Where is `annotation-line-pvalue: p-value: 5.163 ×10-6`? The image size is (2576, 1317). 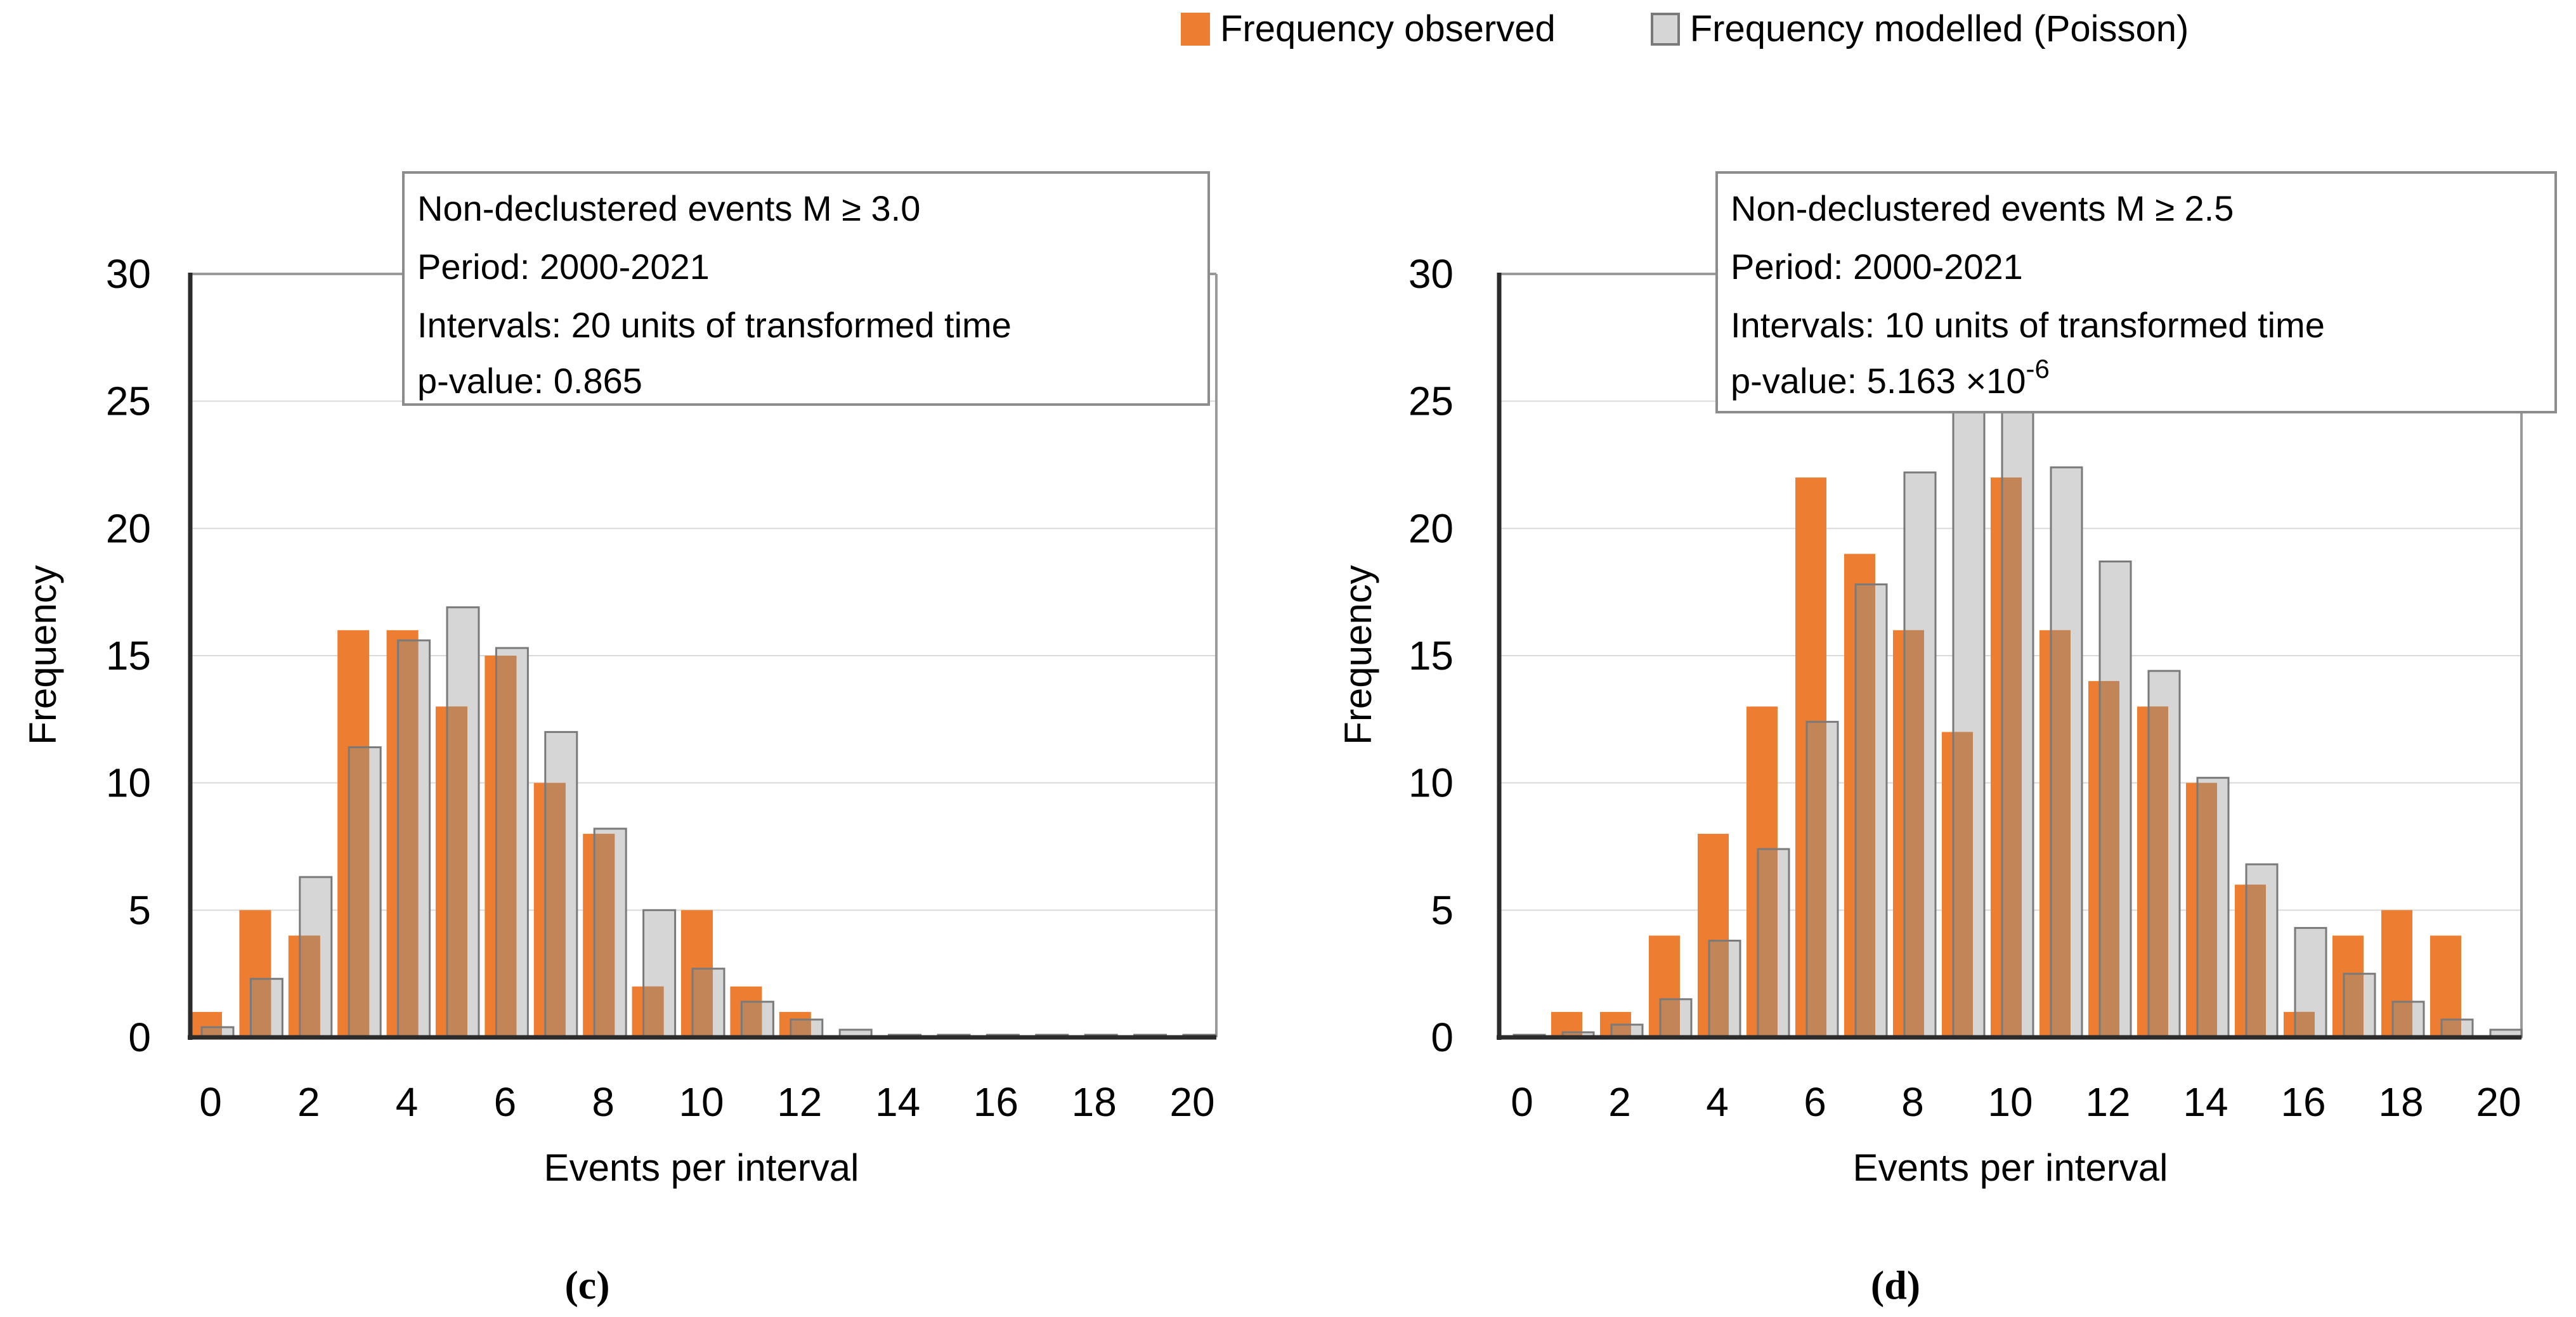
annotation-line-pvalue: p-value: 5.163 ×10-6 is located at coordinates (1891, 377).